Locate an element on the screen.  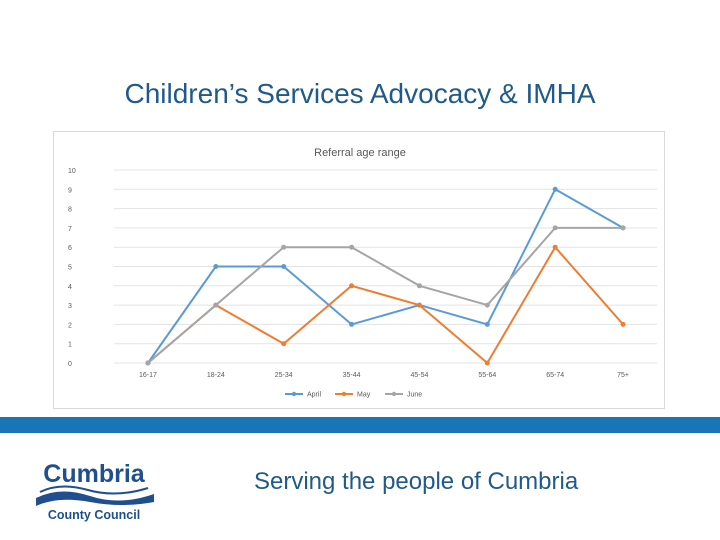
x-tick-label: 18-24 is located at coordinates (216, 375).